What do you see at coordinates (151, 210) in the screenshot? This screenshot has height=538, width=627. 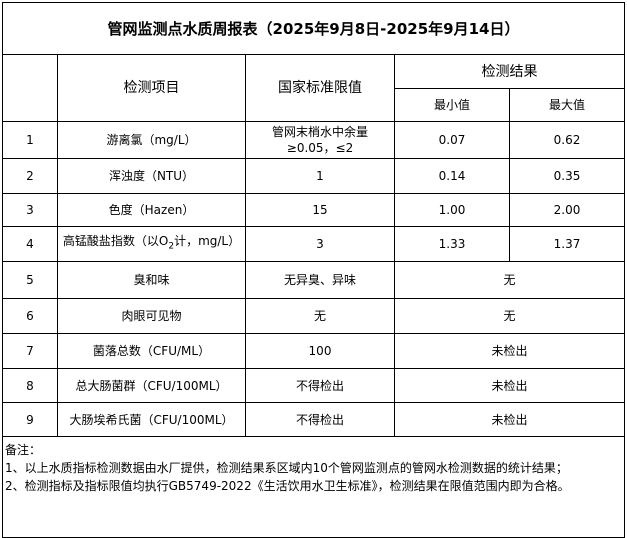 I see `row-item: 色度（Hazen）` at bounding box center [151, 210].